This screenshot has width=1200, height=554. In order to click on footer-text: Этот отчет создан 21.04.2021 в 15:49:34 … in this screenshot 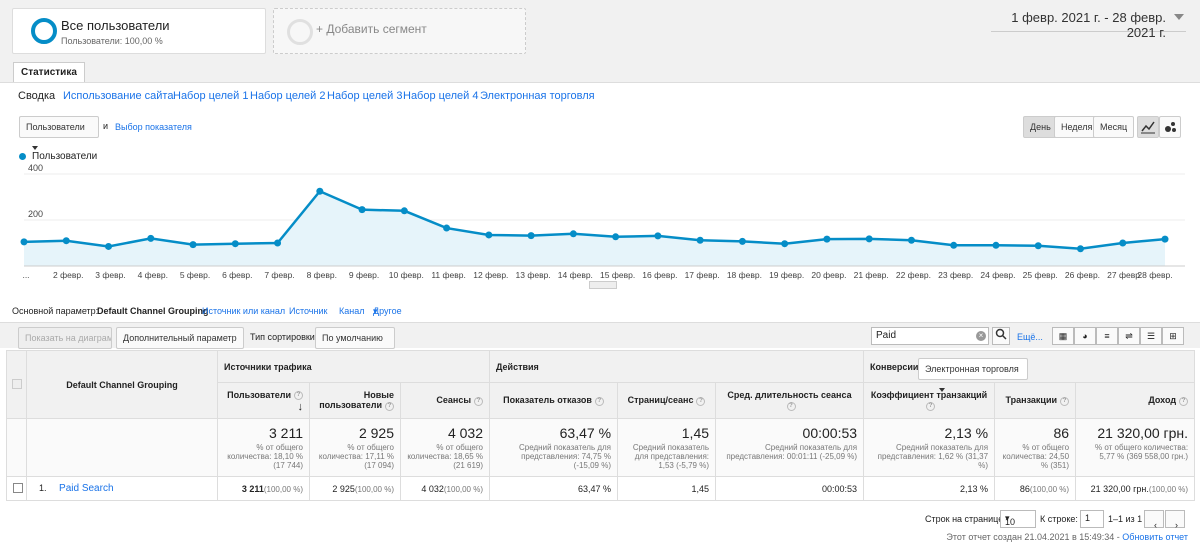, I will do `click(1034, 537)`.